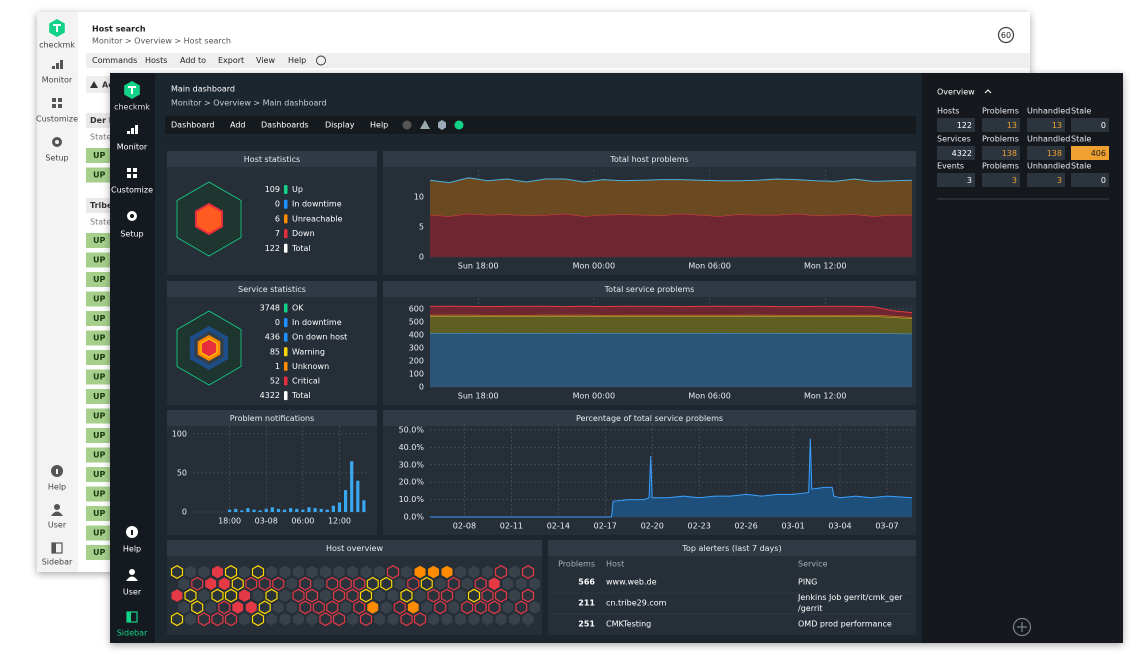 This screenshot has height=658, width=1139. What do you see at coordinates (249, 103) in the screenshot?
I see `breadcrumb: Monitor > Overview > Main dashboard` at bounding box center [249, 103].